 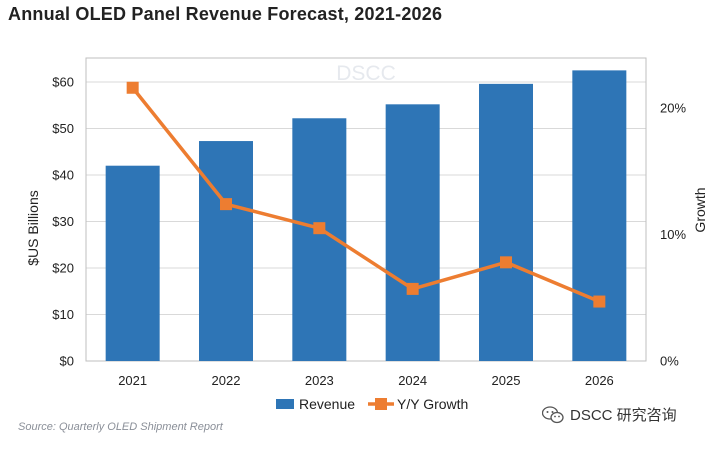 What do you see at coordinates (506, 380) in the screenshot?
I see `x-tick-label: 2025` at bounding box center [506, 380].